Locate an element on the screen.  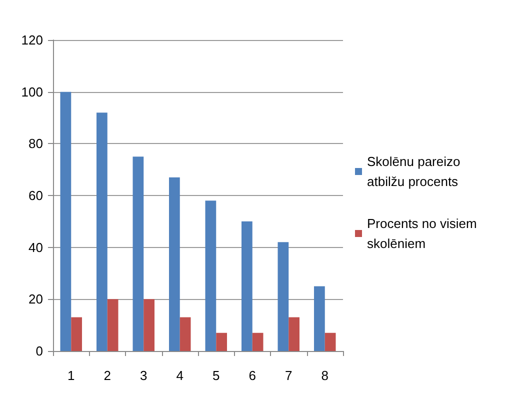
x-tick-label: 3 is located at coordinates (144, 375).